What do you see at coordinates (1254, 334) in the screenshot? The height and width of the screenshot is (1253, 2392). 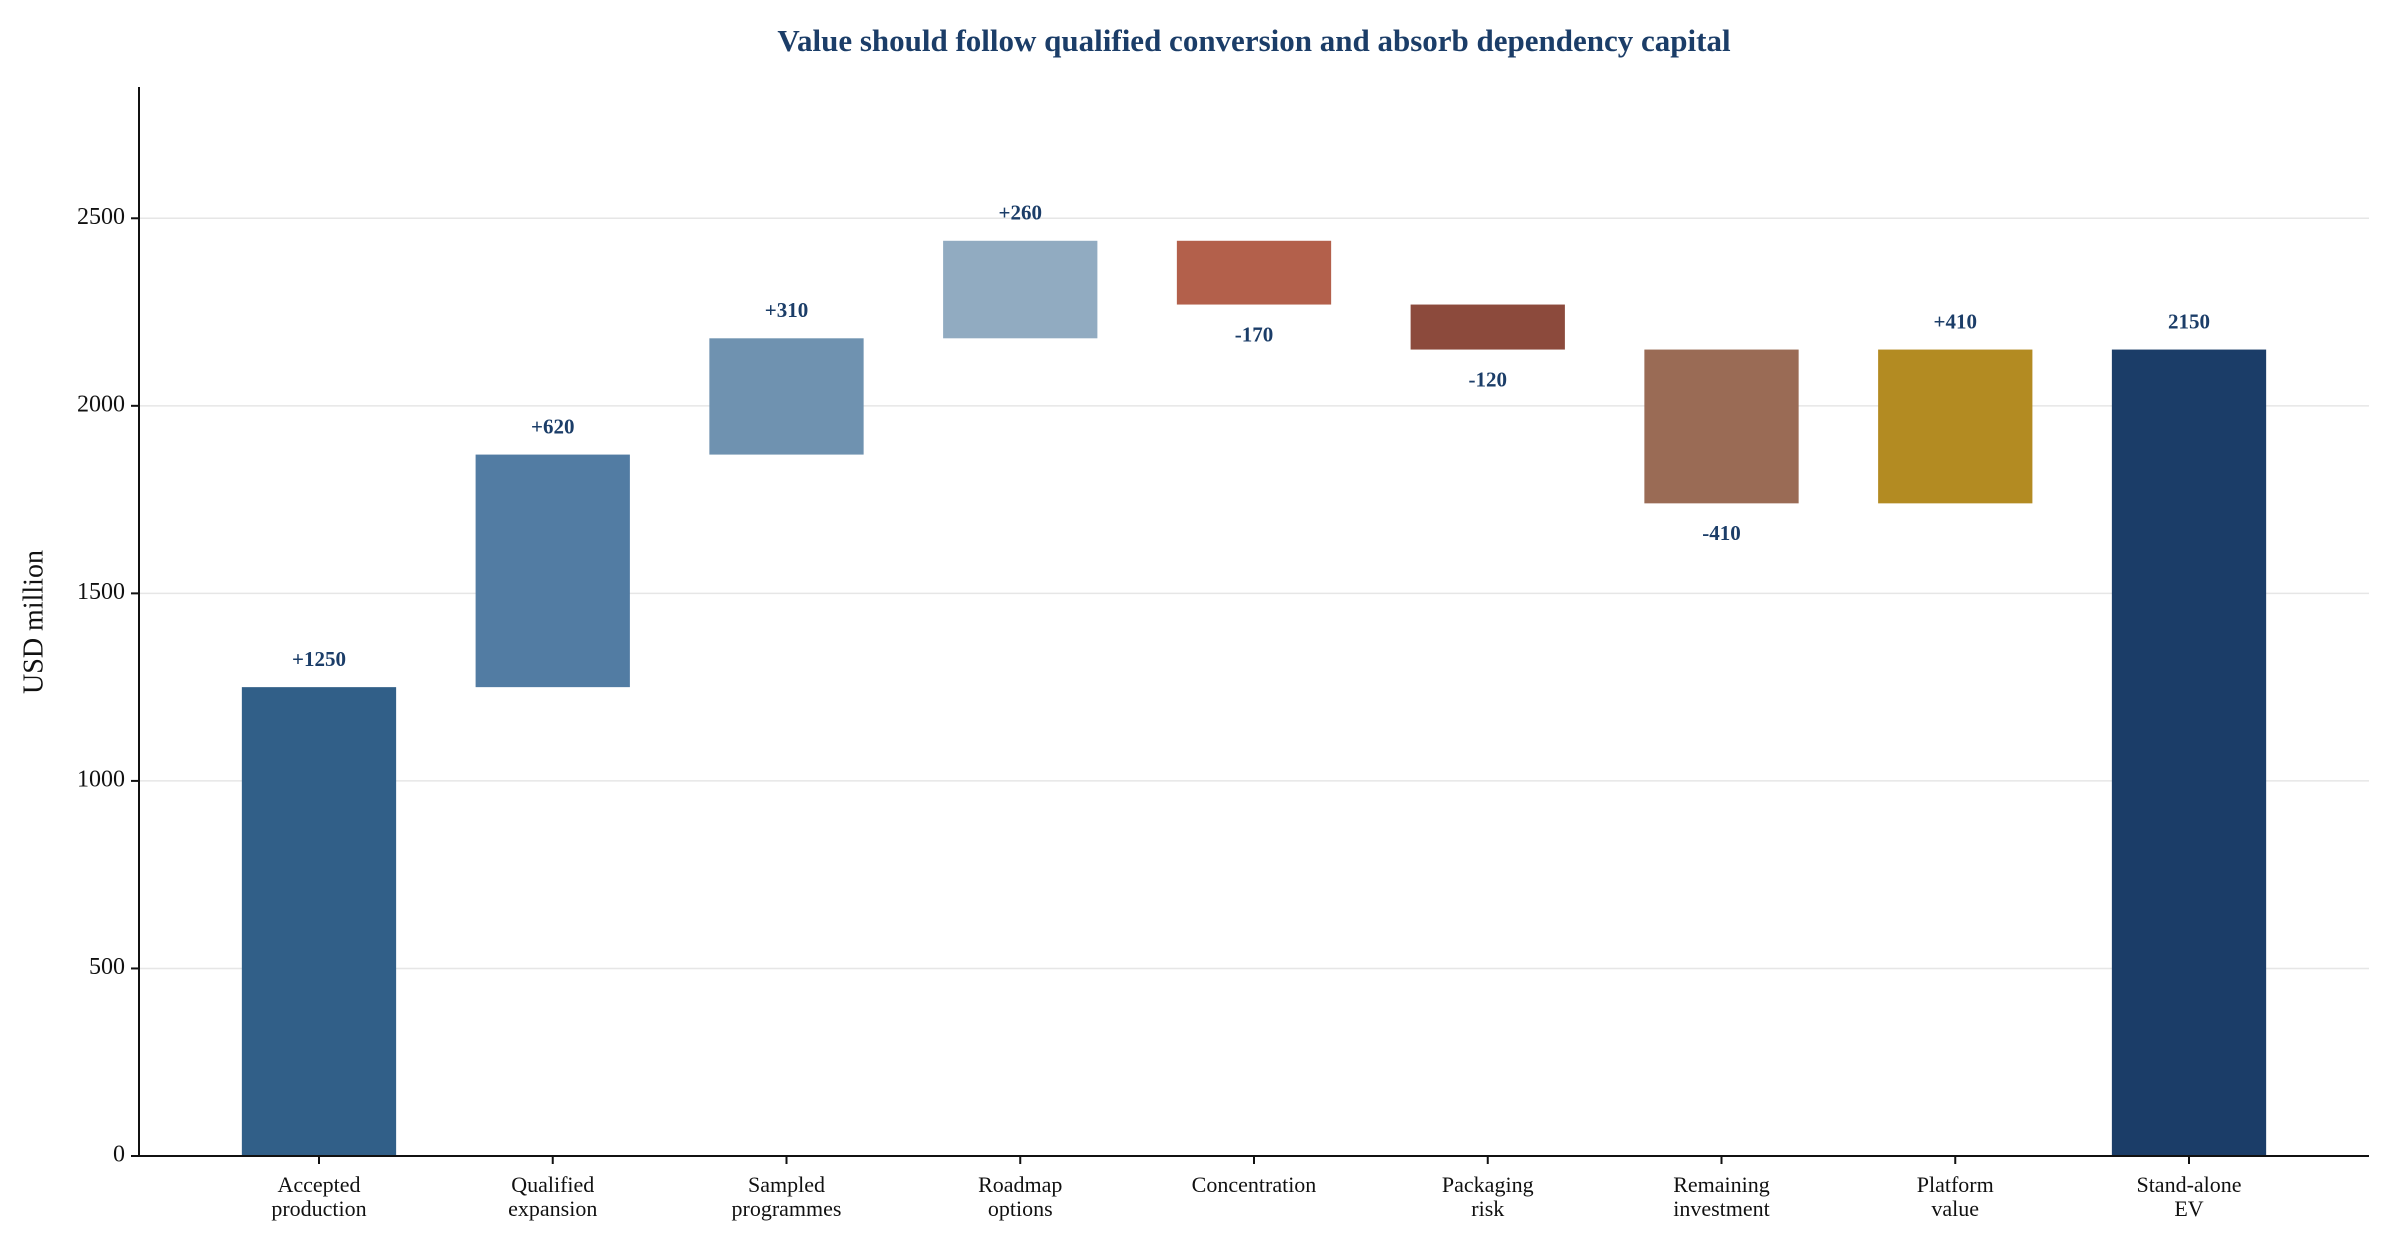 I see `value-label: -170` at bounding box center [1254, 334].